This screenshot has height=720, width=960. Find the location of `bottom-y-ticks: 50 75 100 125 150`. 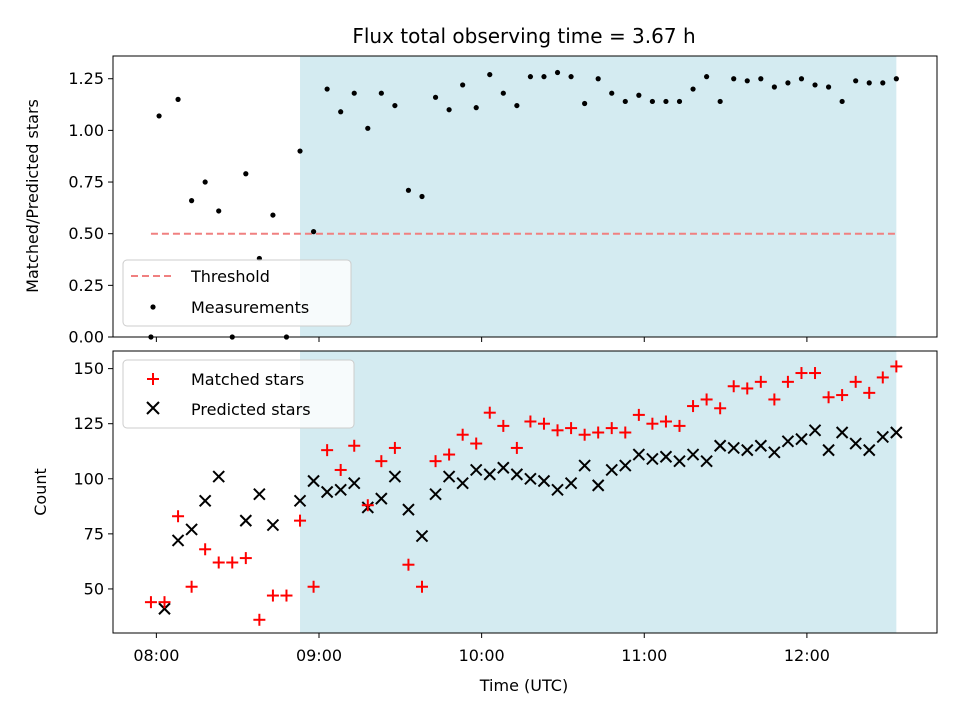

bottom-y-ticks: 50 75 100 125 150 is located at coordinates (93, 478).